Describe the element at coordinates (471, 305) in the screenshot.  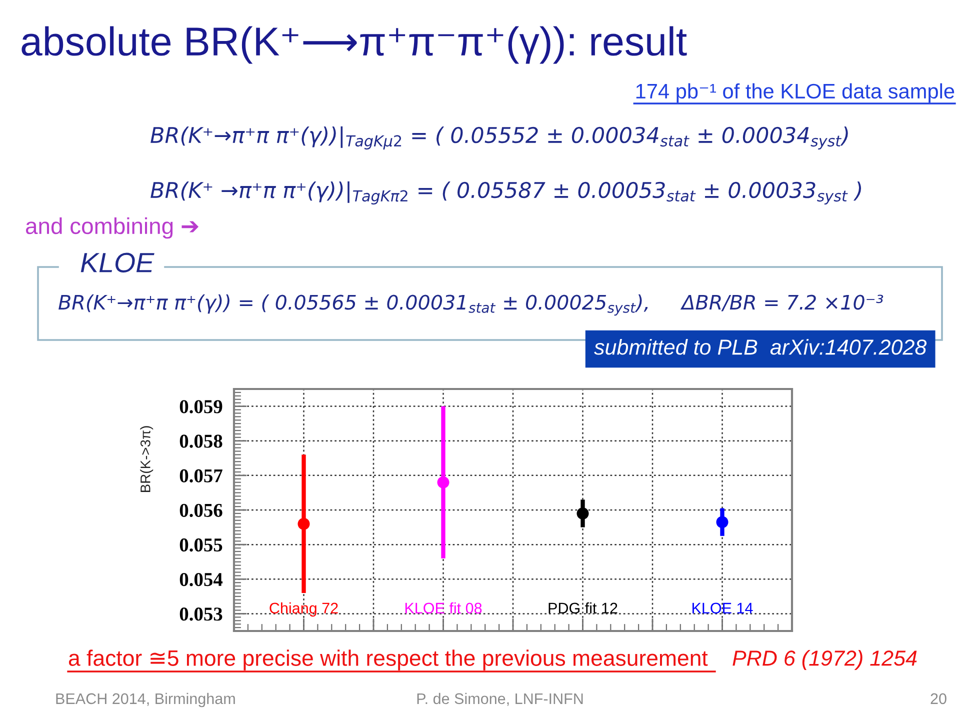
I see `text: BR(K⁺→π⁺π π⁺(γ)) = ( 0.05565 ± 0.00031$_{stat}$ ± 0.00025$_{syst}$), ΔBR/BR = 7.2 ×10⁻³` at that location.